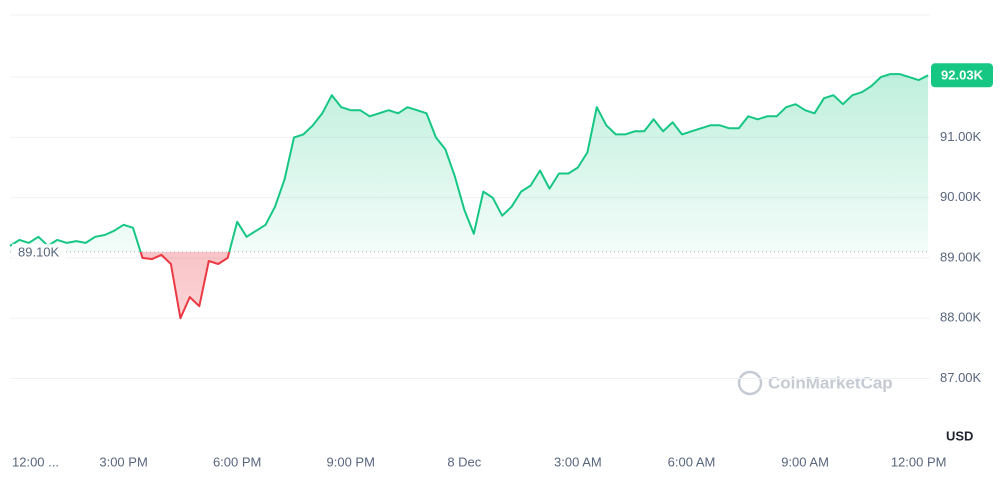  Describe the element at coordinates (351, 461) in the screenshot. I see `x-tick-label: 9:00 PM` at that location.